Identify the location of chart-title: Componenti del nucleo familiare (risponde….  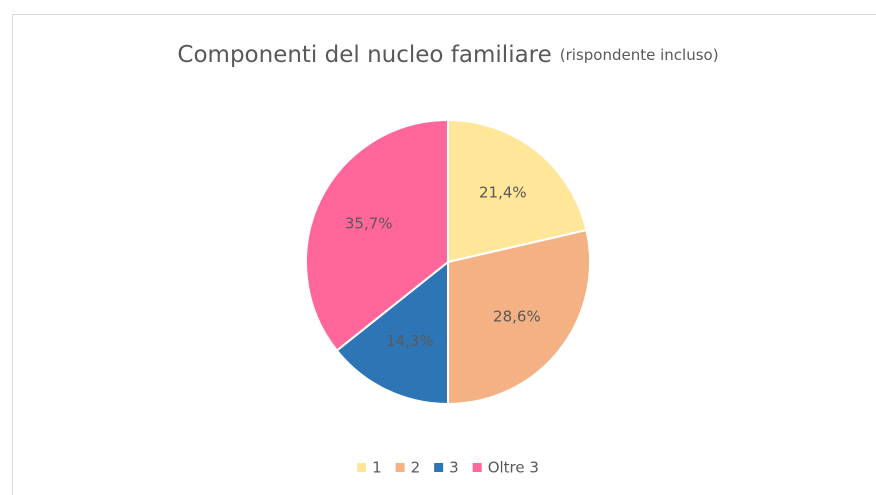
(447, 55).